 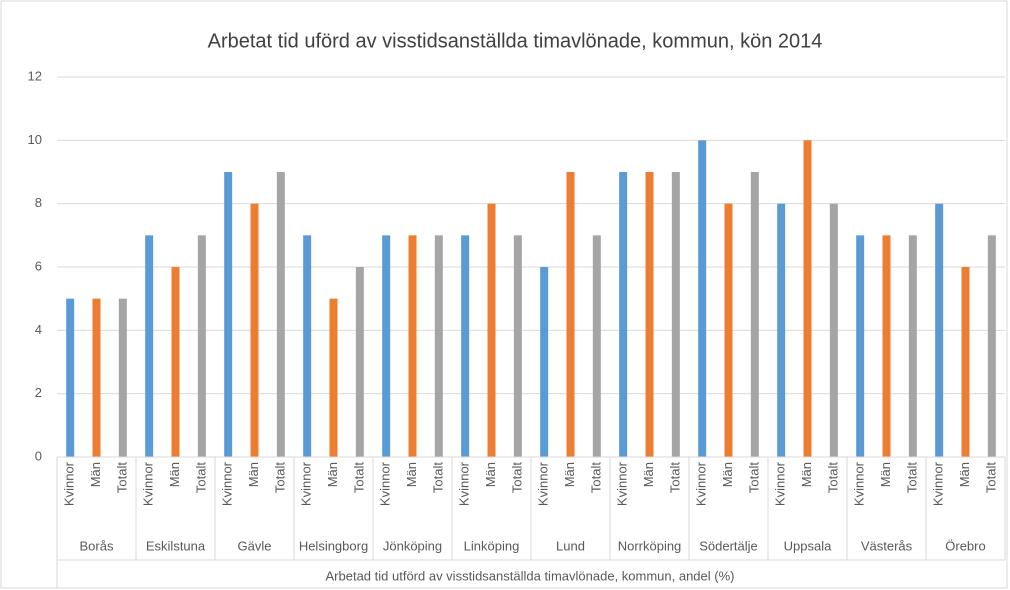 I want to click on x-category-label: Jönköping, so click(x=412, y=545).